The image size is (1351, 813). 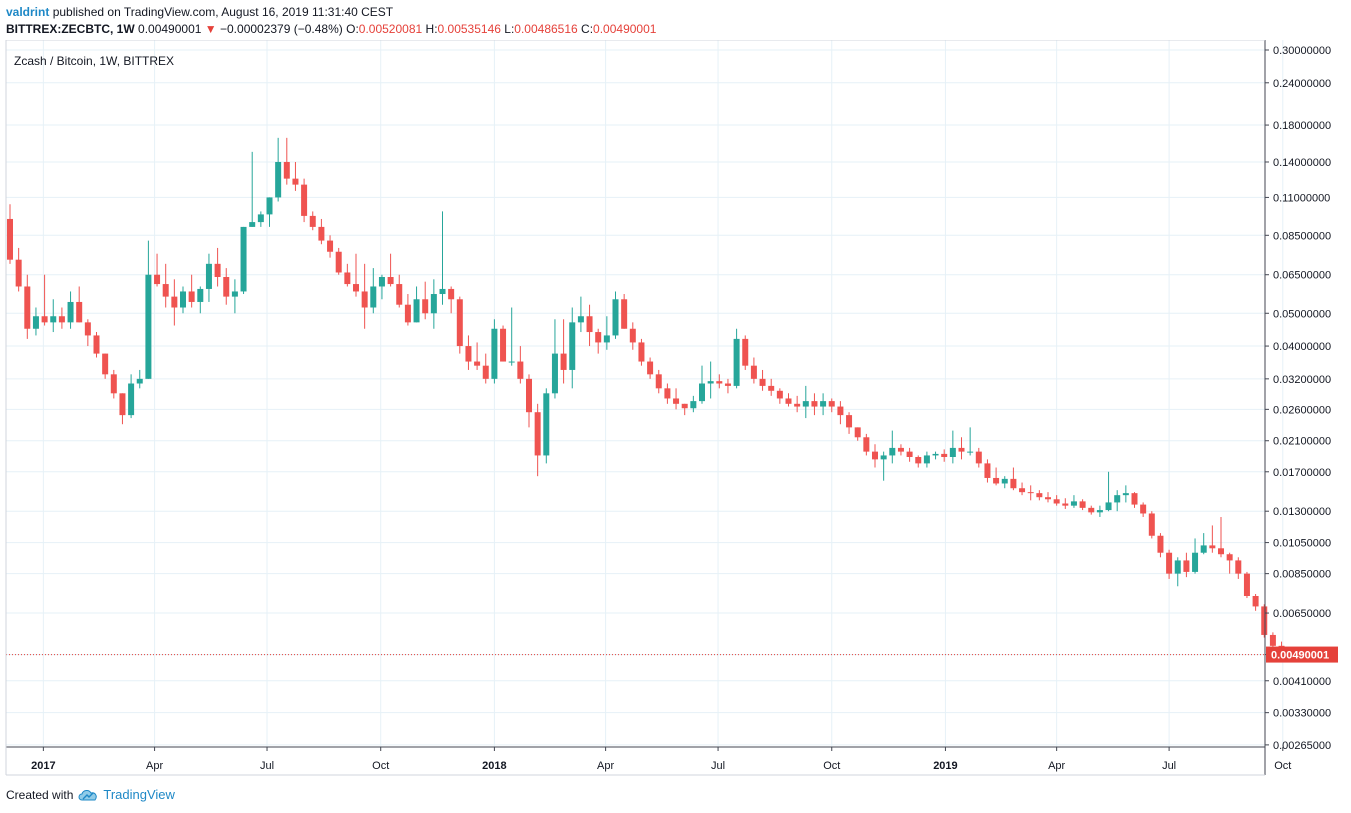 I want to click on y-tick-label: 0.14000000, so click(x=1302, y=163).